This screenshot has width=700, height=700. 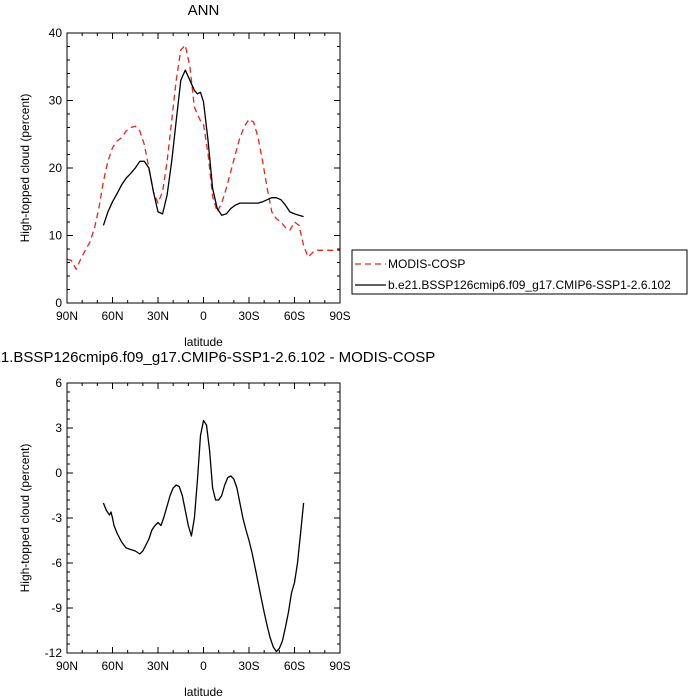 What do you see at coordinates (56, 168) in the screenshot?
I see `y-tick-label: 20` at bounding box center [56, 168].